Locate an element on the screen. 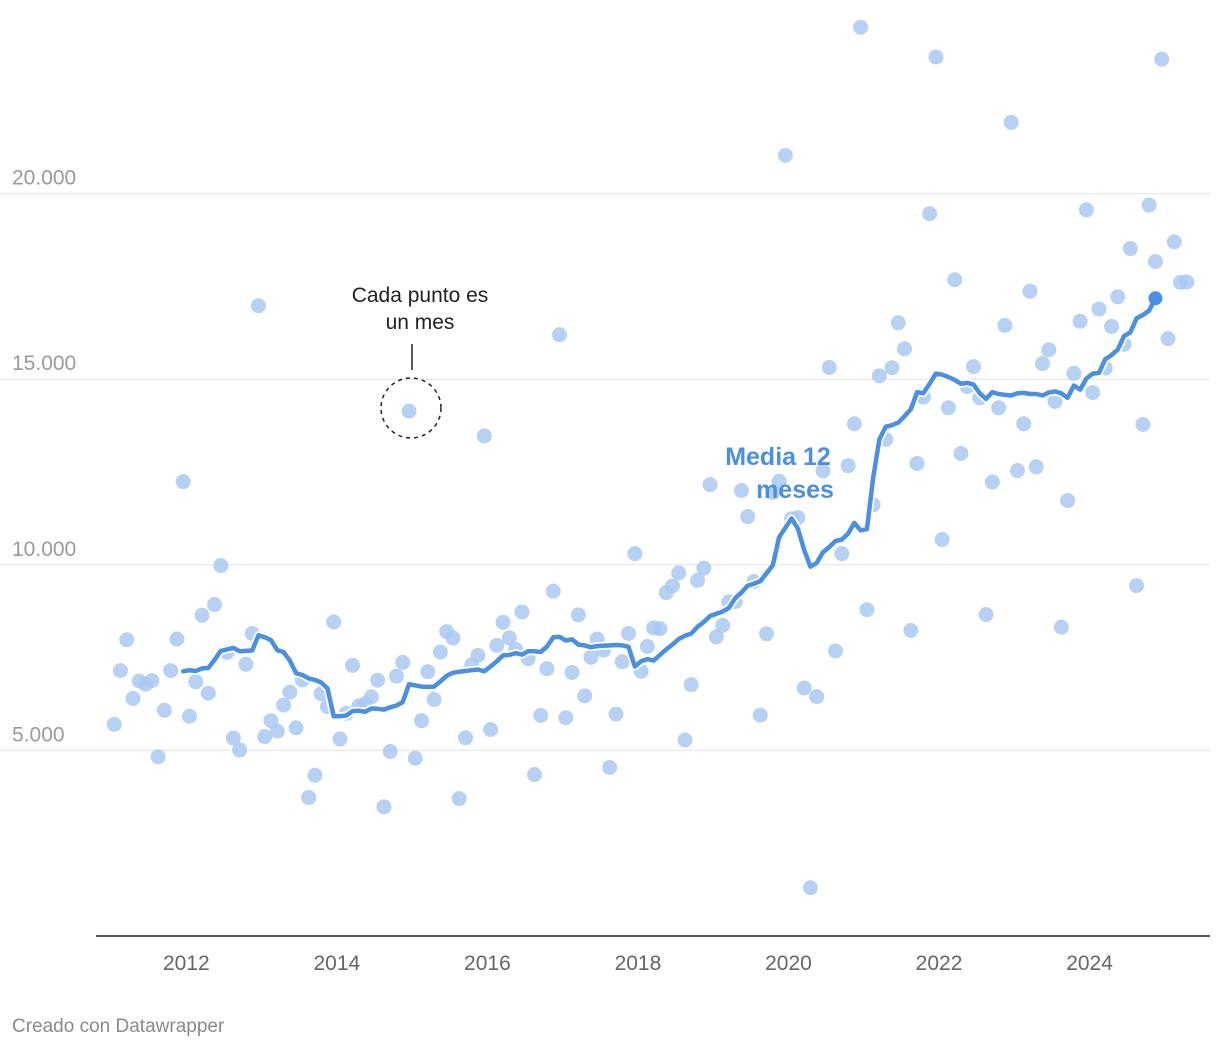 The width and height of the screenshot is (1220, 1052). series-label: Media 12 meses is located at coordinates (779, 473).